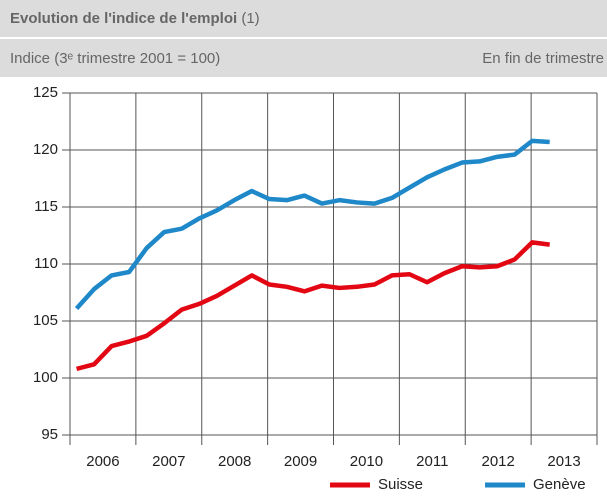  I want to click on y-tick-label: 120, so click(45, 149).